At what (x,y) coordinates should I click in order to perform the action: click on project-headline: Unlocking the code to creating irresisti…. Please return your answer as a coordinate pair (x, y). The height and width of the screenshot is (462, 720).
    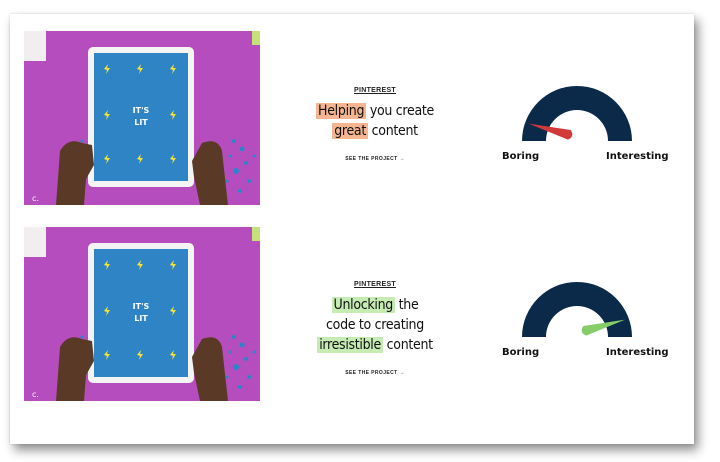
    Looking at the image, I should click on (375, 325).